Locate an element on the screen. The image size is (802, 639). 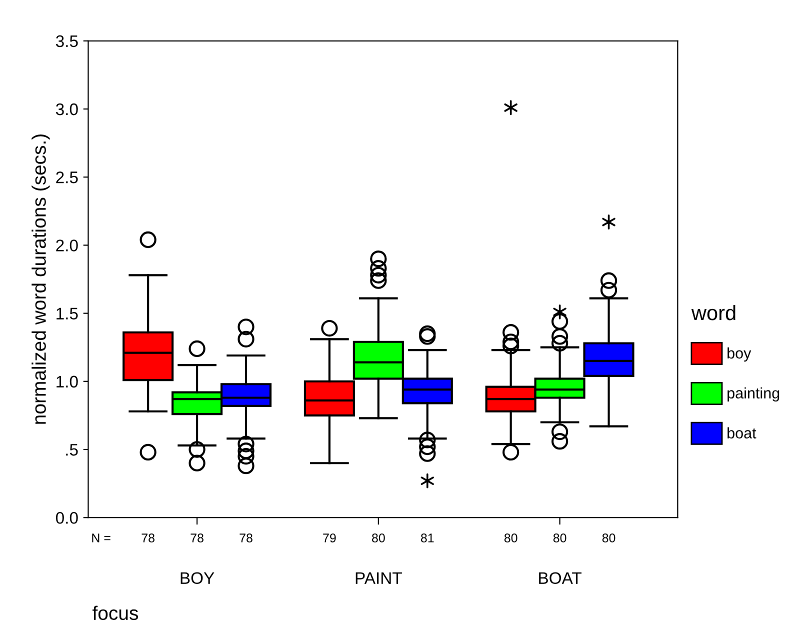
x-tick-label: BOY is located at coordinates (197, 578).